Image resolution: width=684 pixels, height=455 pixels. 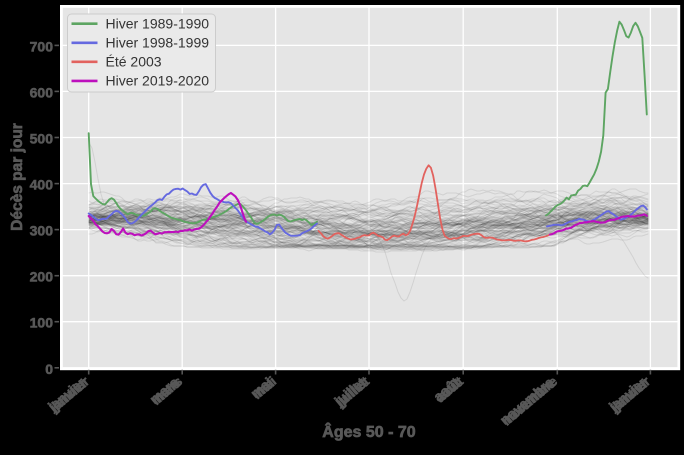 I want to click on svg-text: Hiver 1998-1999, so click(x=158, y=43).